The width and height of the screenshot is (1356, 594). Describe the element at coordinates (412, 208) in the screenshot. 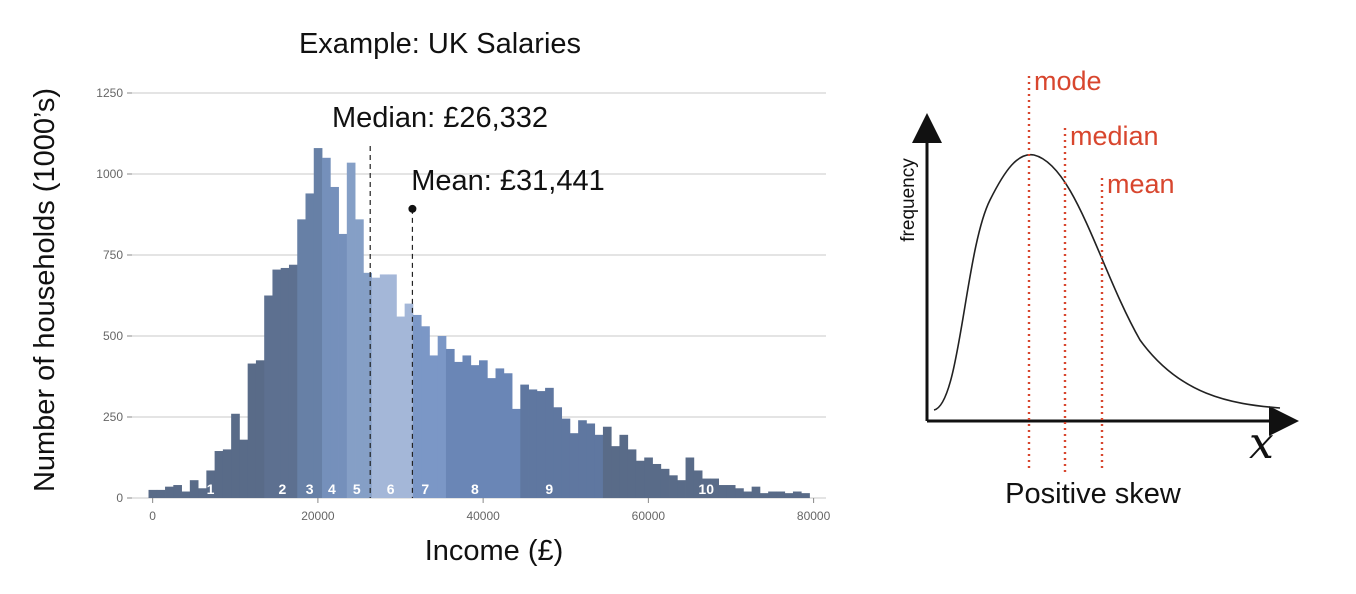

I see `mean-marker-dot` at that location.